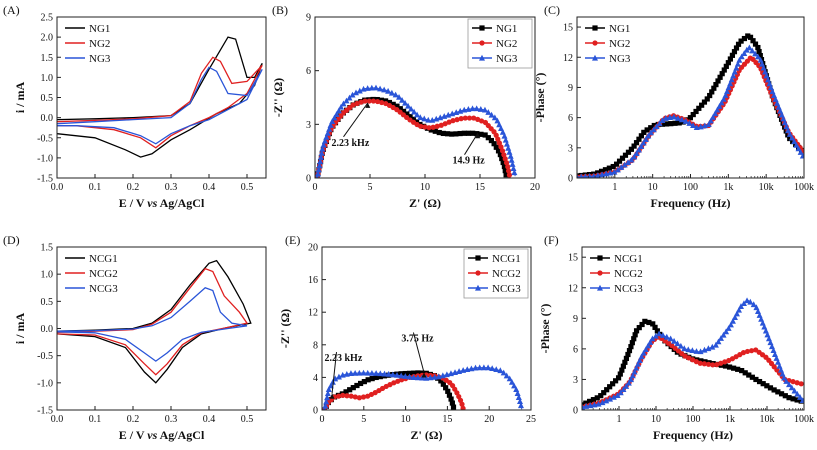  I want to click on series-line-ng3, so click(690, 112).